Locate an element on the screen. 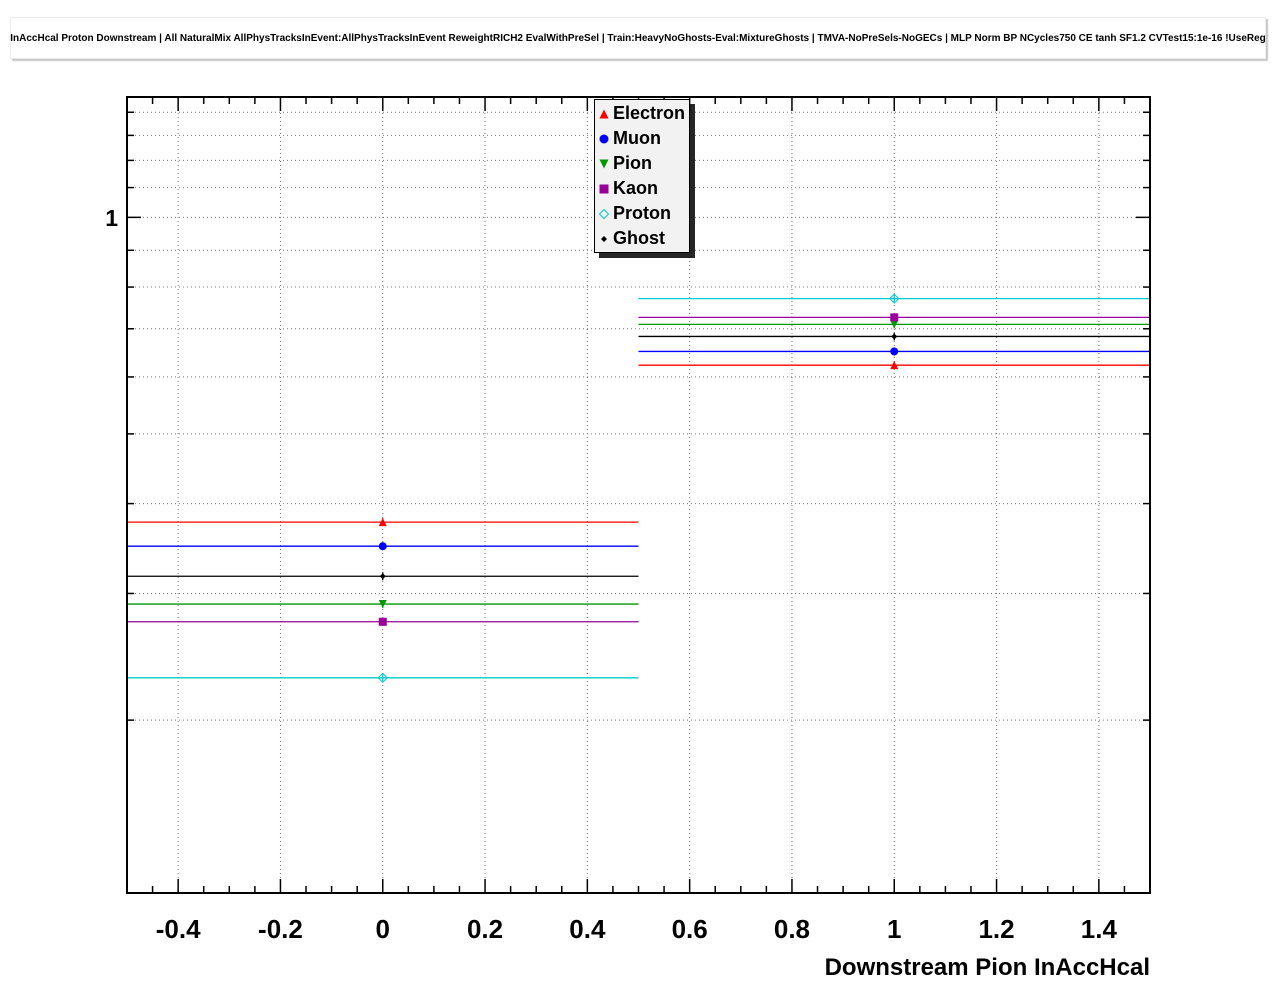 This screenshot has width=1276, height=996. diamond-open-icon is located at coordinates (604, 213).